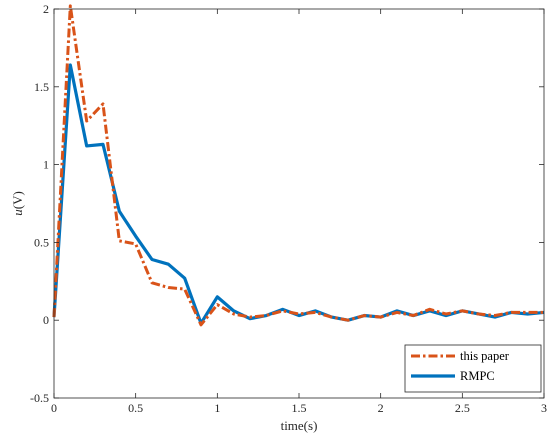 This screenshot has height=442, width=550. I want to click on y-tick-label: -0.5, so click(39, 398).